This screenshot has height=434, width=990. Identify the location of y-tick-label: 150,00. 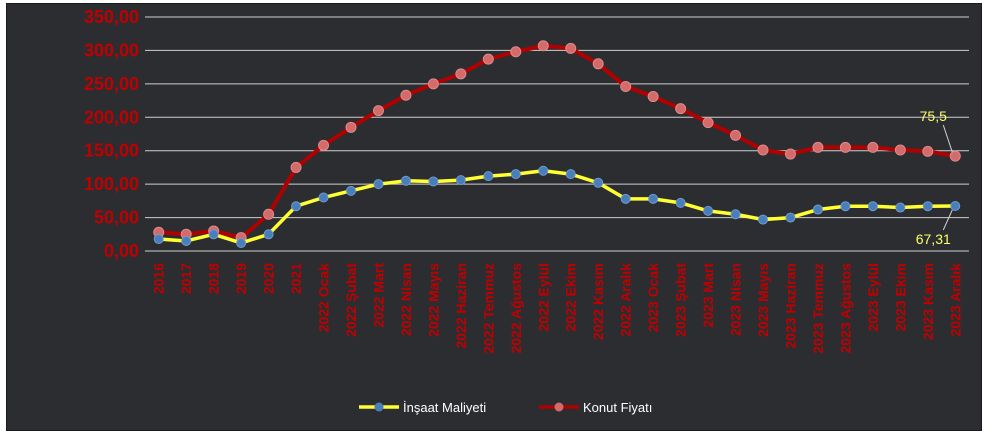
(111, 151).